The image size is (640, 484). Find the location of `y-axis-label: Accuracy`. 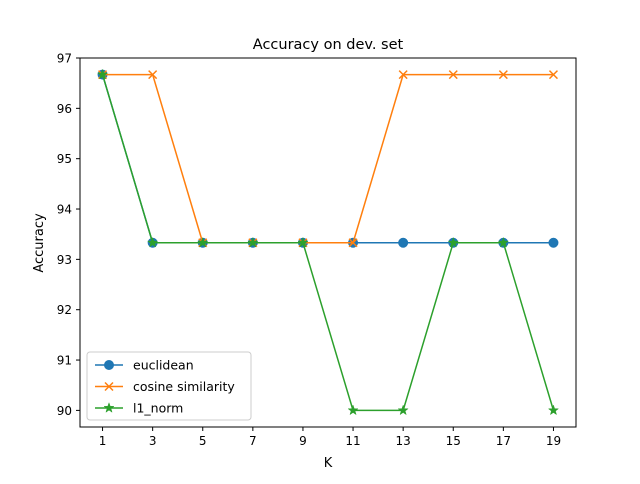

y-axis-label: Accuracy is located at coordinates (39, 243).